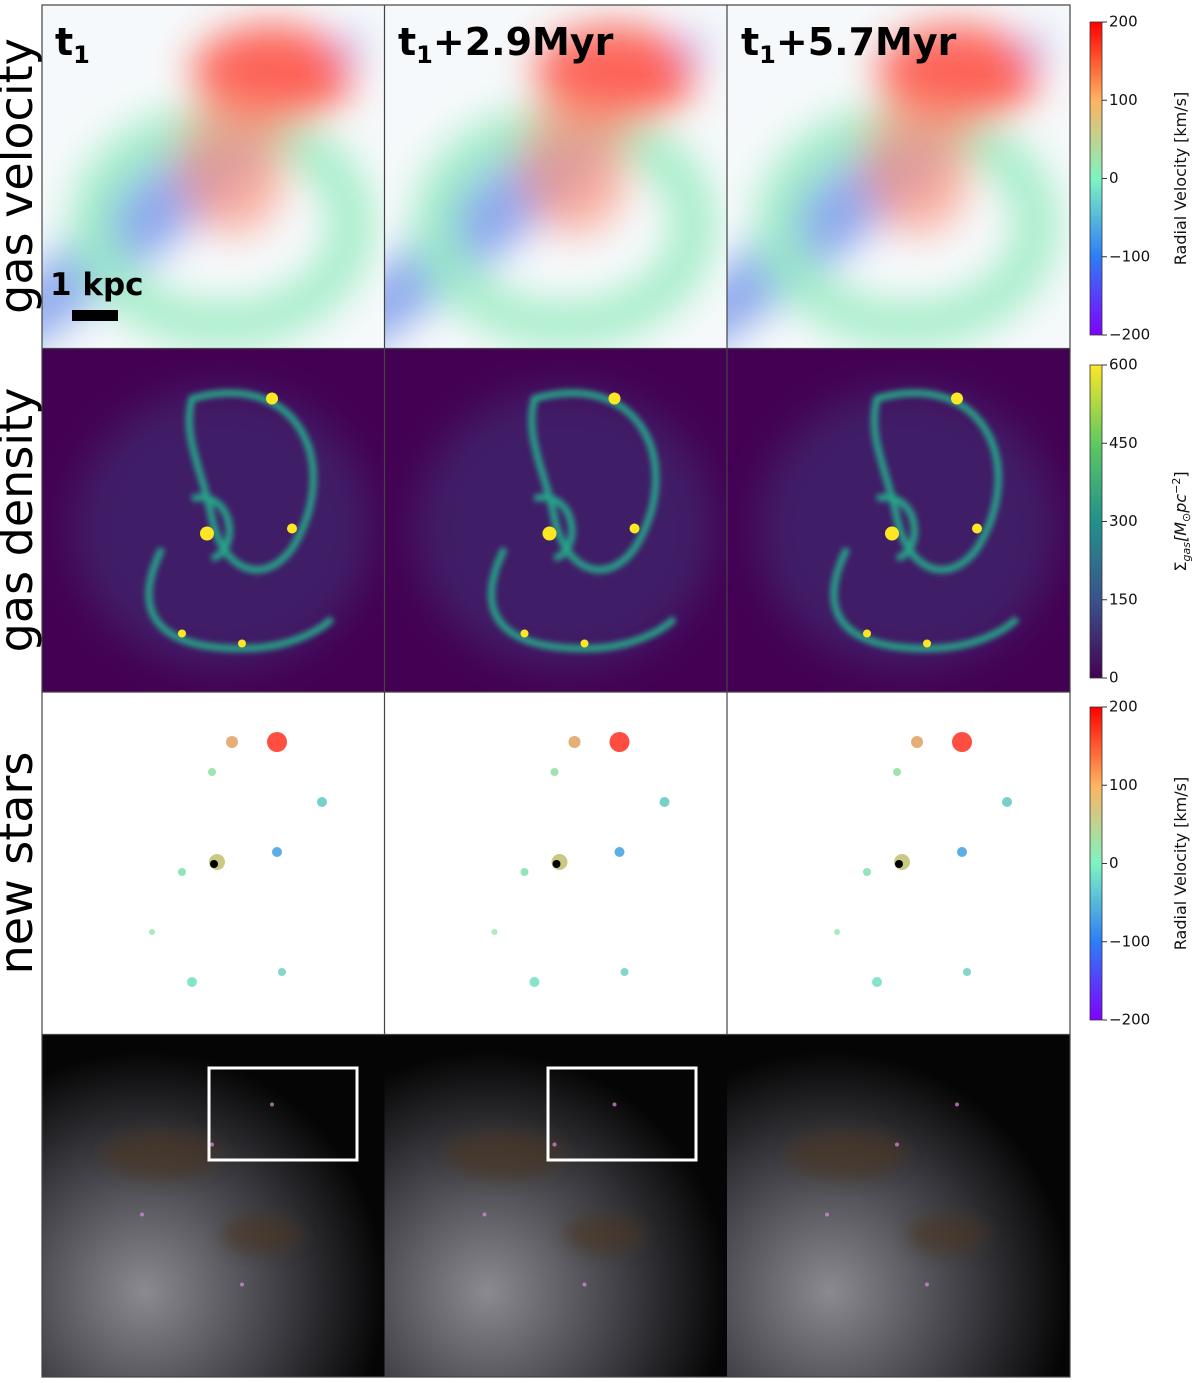 The height and width of the screenshot is (1383, 1196). Describe the element at coordinates (97, 285) in the screenshot. I see `scale-bar-label: 1 kpc` at that location.